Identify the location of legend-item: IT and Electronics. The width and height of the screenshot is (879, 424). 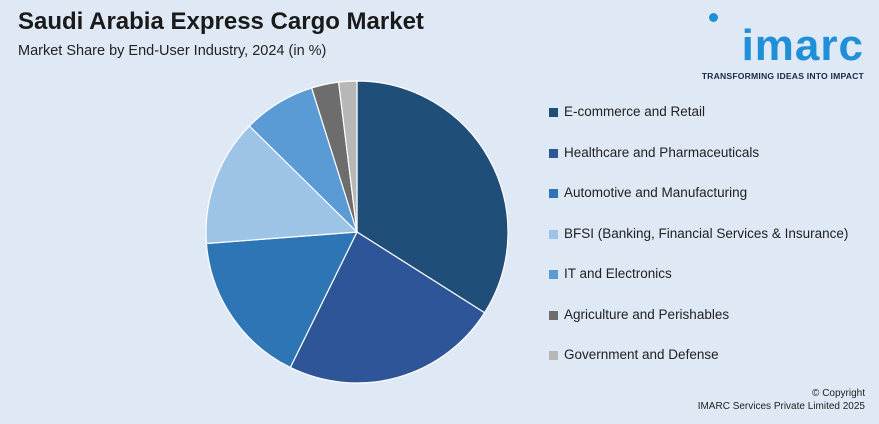
(698, 286).